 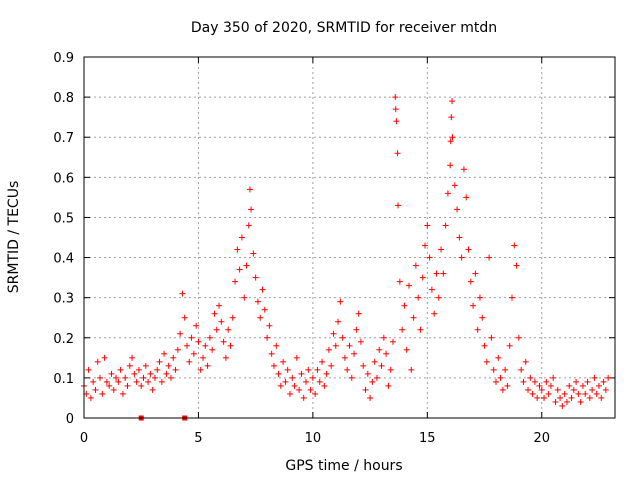 I want to click on y-tick-label: 0.1, so click(x=63, y=379).